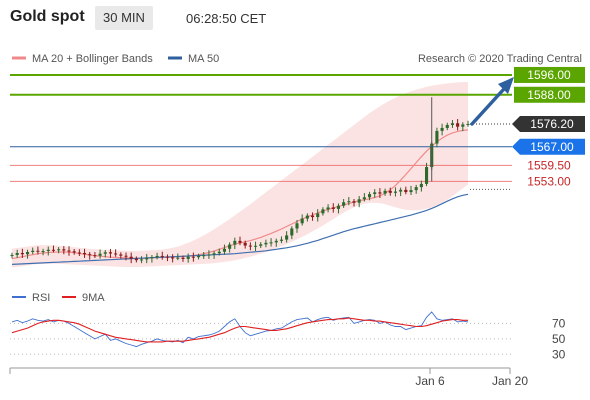  Describe the element at coordinates (549, 181) in the screenshot. I see `level-label-5: 1553.00` at that location.